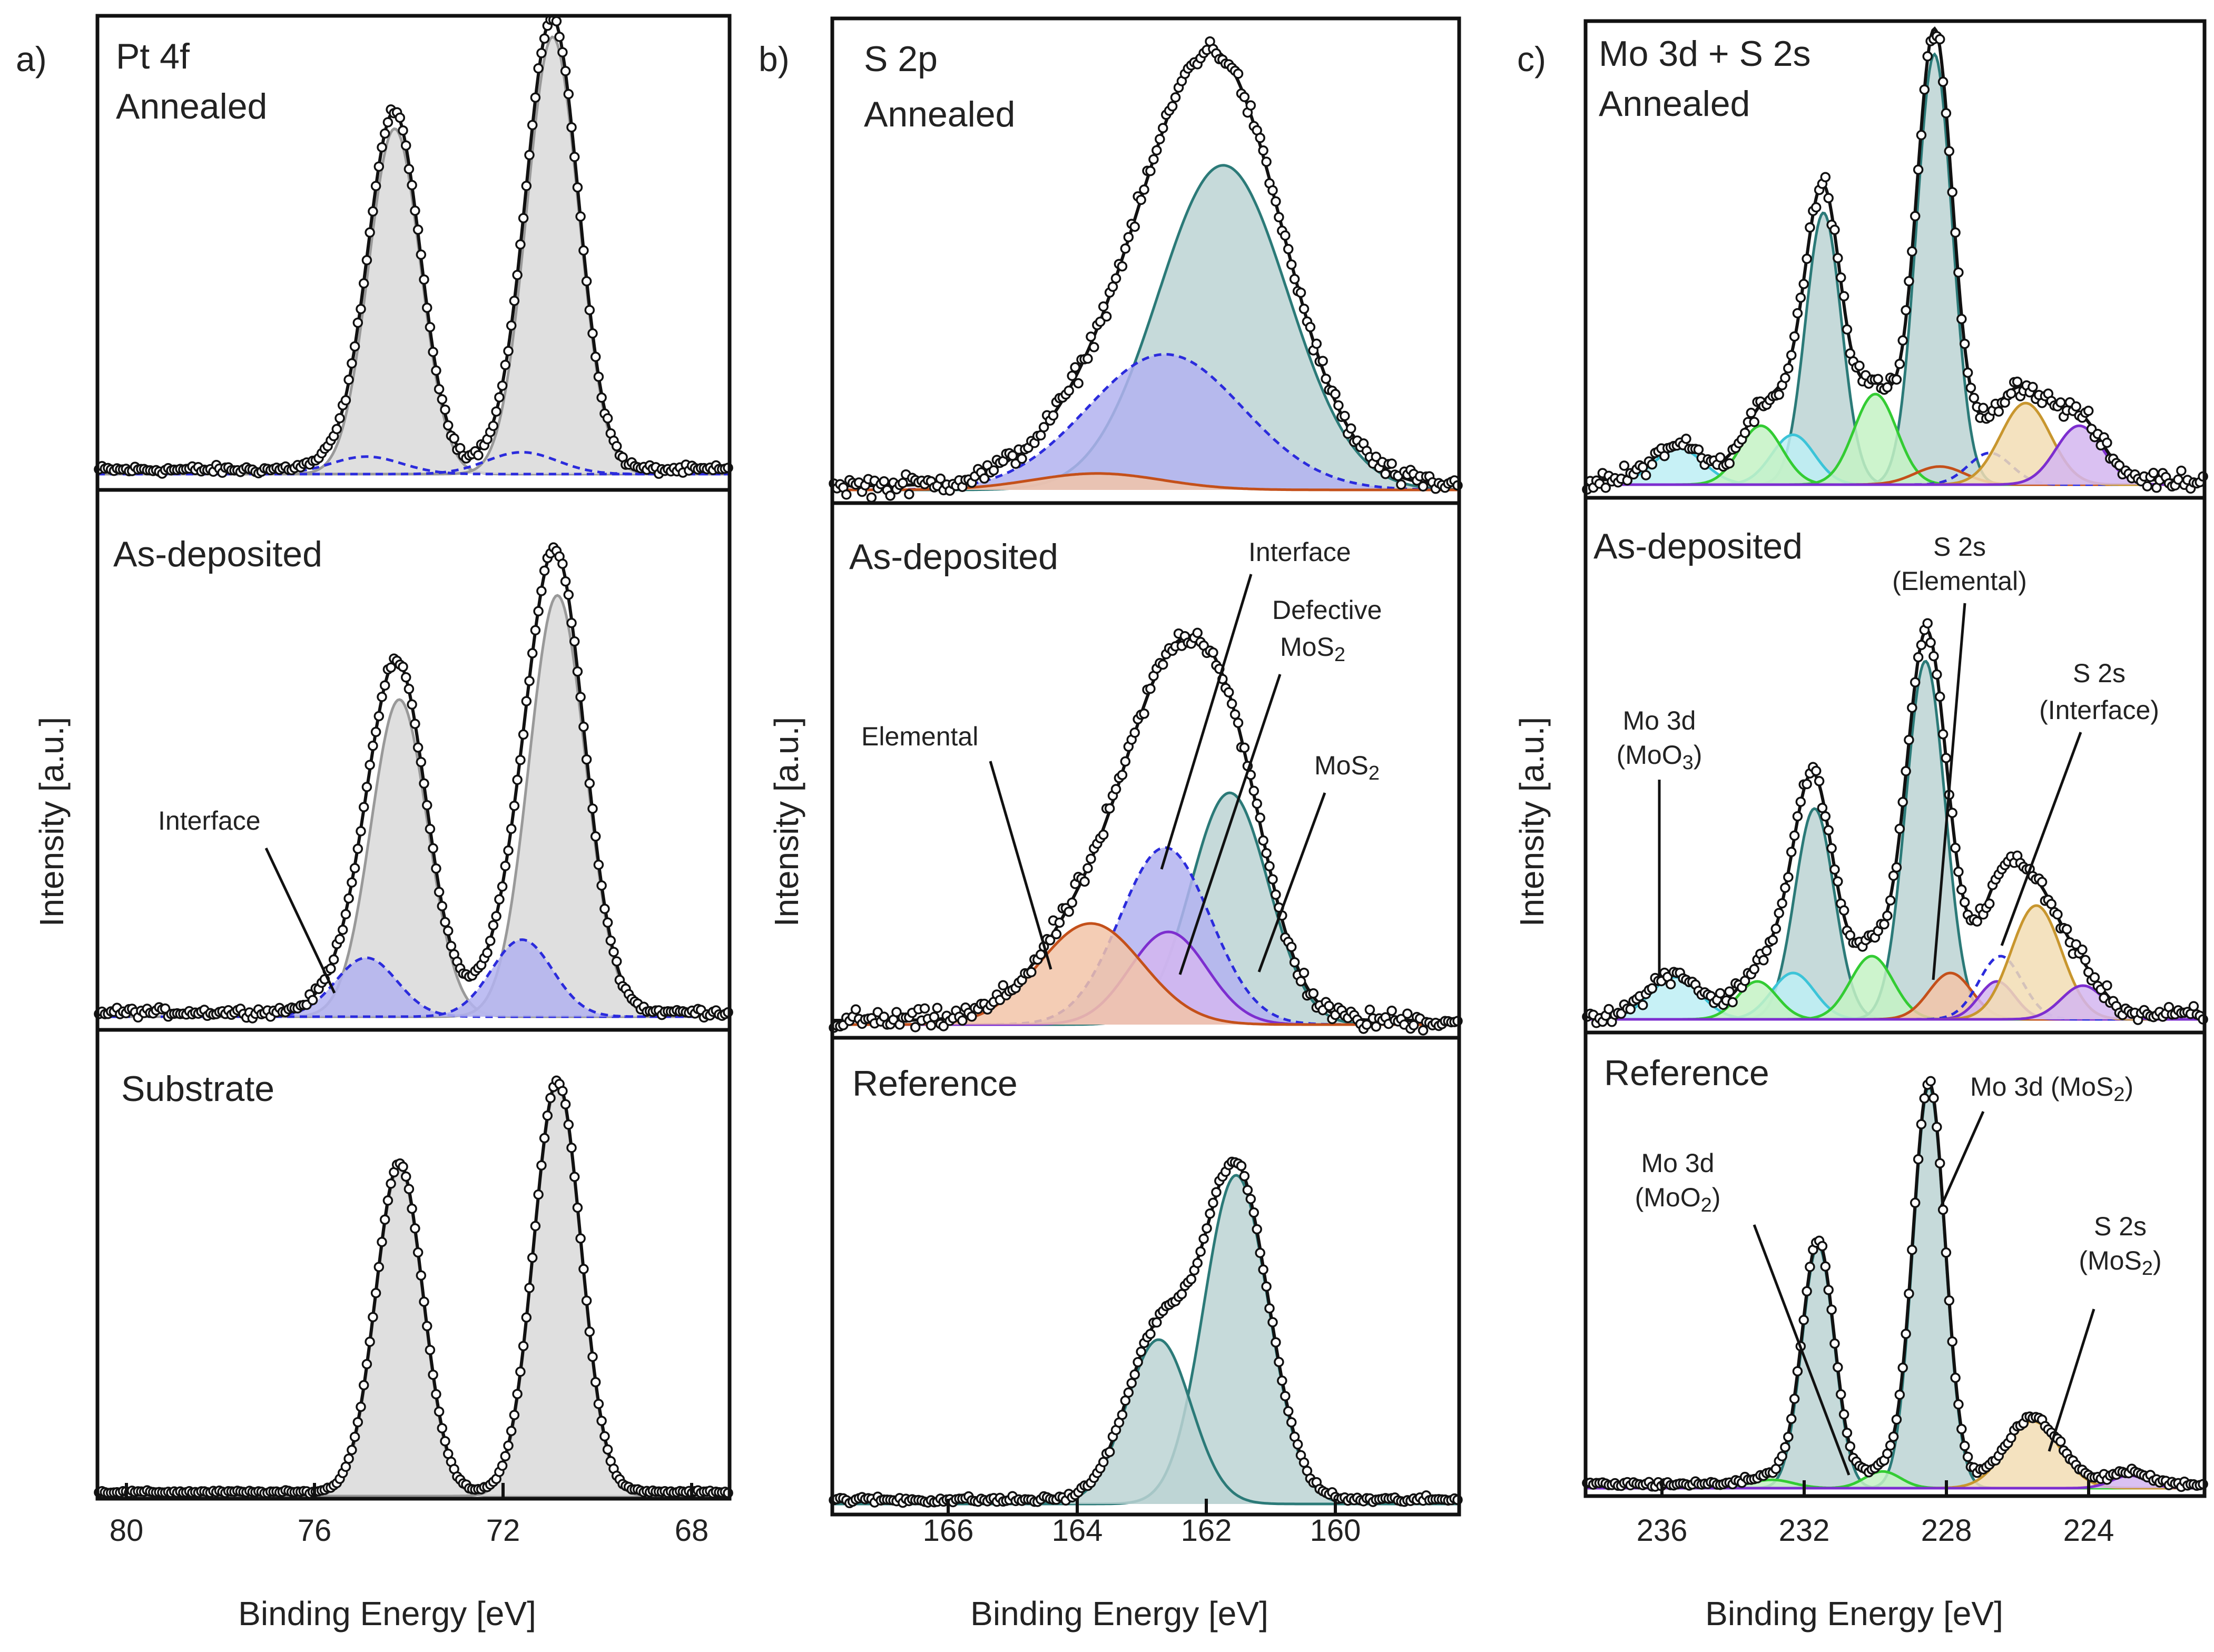 The image size is (2214, 1652). I want to click on panel-c-moo3-text: (MoO, so click(1649, 755).